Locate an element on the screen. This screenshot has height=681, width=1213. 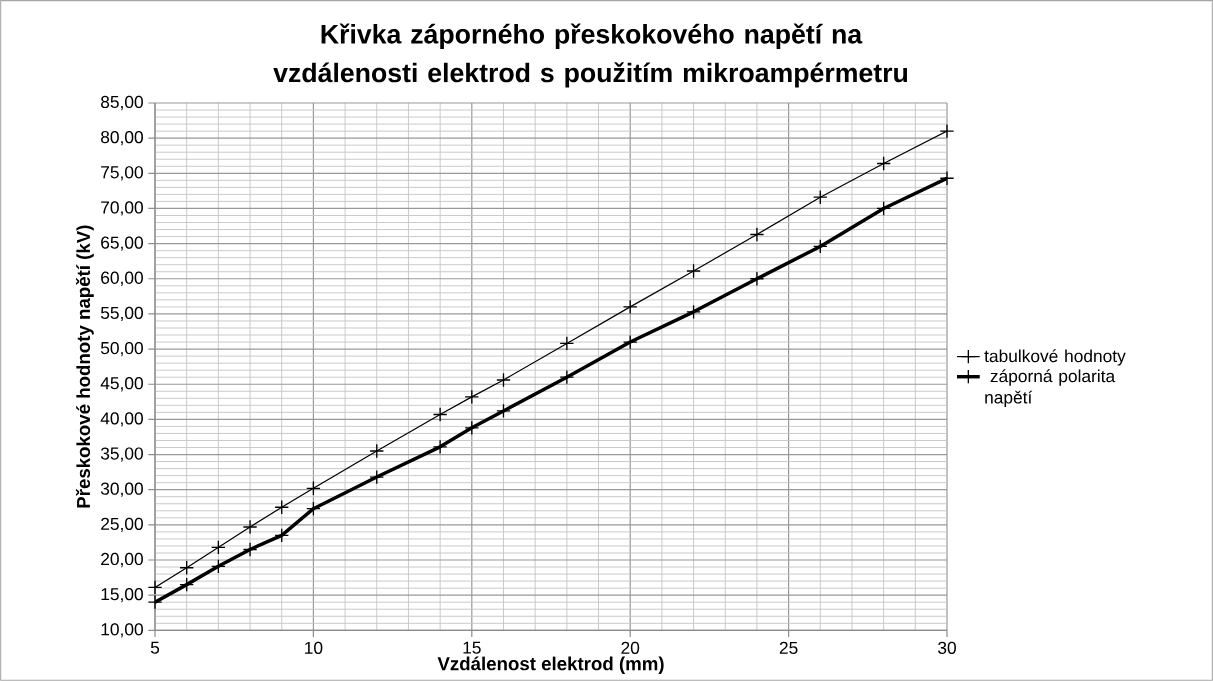
y-tick-label: 75,00 is located at coordinates (122, 173).